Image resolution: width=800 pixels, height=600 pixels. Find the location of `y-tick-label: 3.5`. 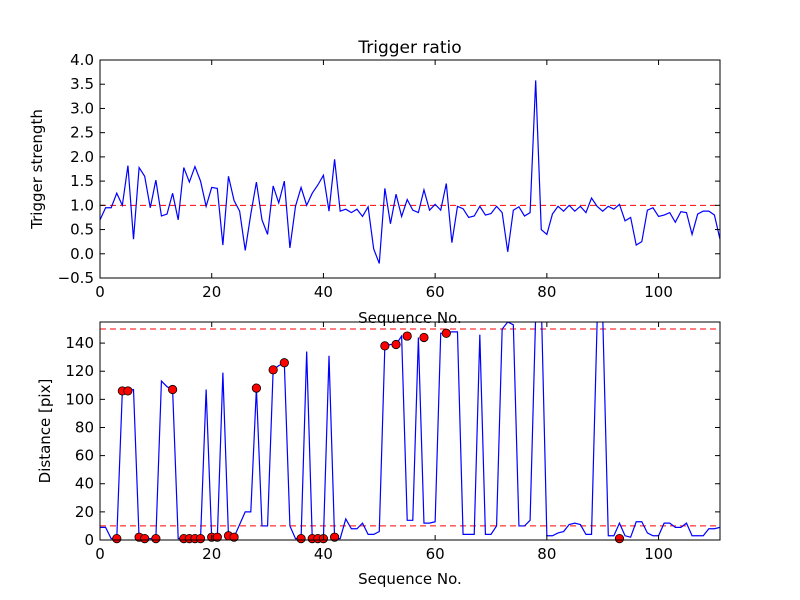

y-tick-label: 3.5 is located at coordinates (82, 84).